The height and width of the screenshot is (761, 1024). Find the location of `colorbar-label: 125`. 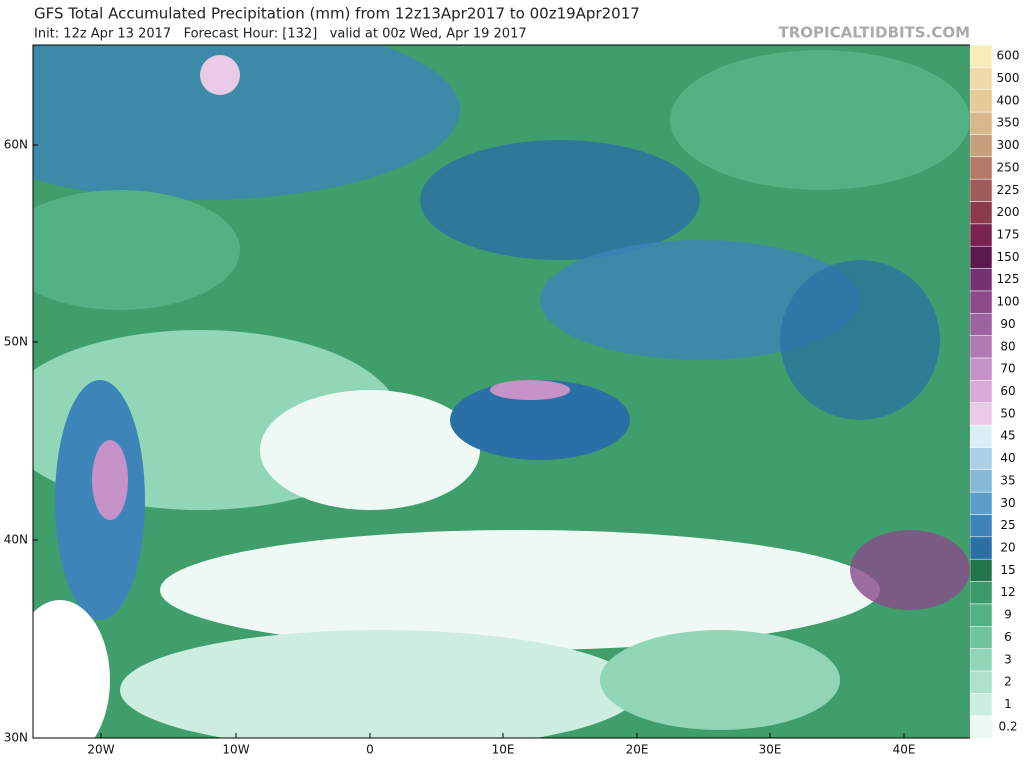

colorbar-label: 125 is located at coordinates (1008, 279).